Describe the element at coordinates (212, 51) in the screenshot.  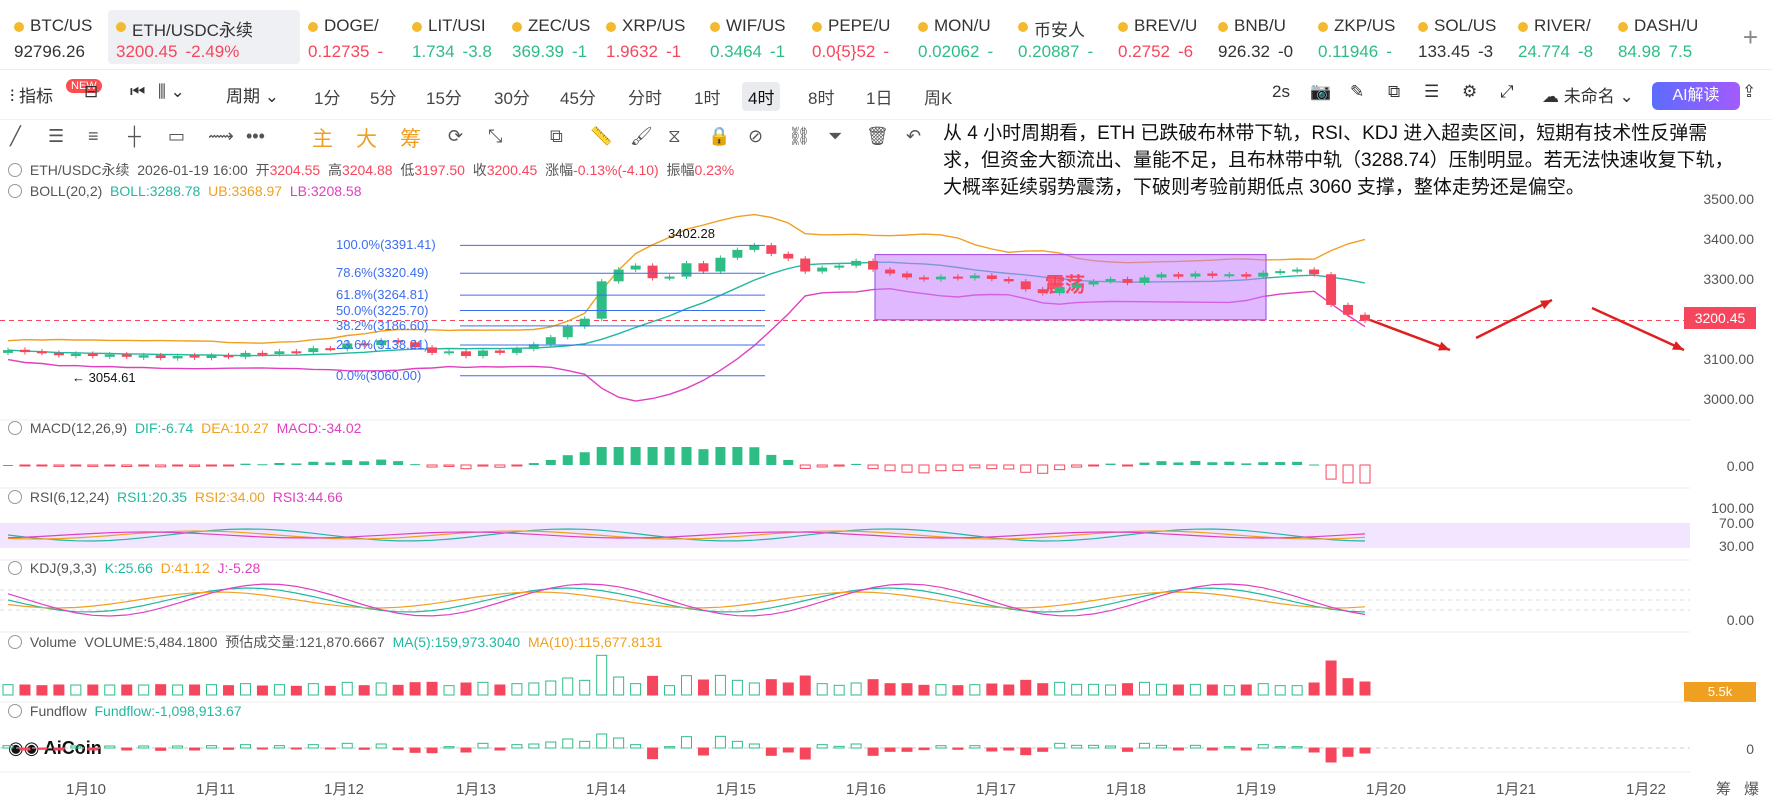
I see `ticker-change: -2.49%` at that location.